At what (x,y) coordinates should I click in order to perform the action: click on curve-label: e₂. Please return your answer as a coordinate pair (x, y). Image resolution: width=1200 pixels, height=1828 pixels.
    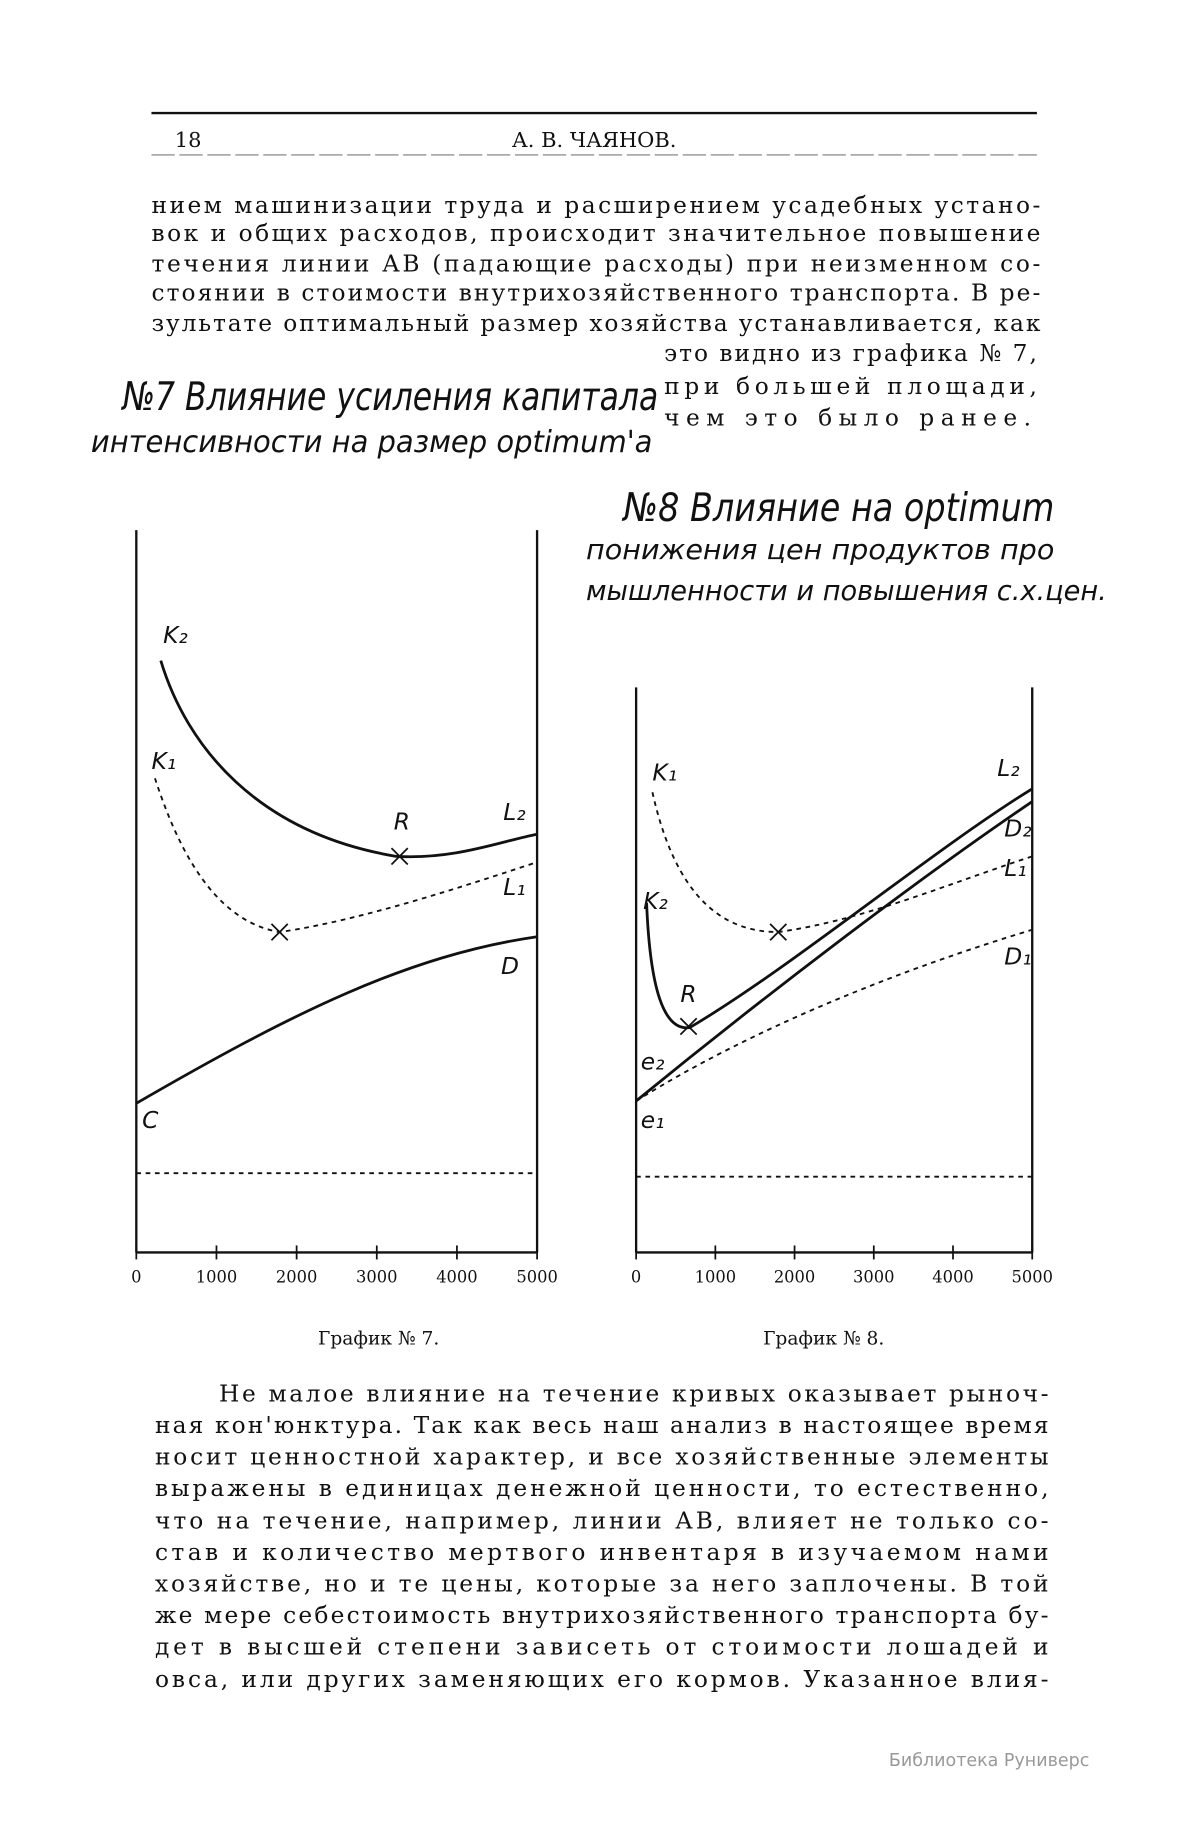
    Looking at the image, I should click on (653, 1062).